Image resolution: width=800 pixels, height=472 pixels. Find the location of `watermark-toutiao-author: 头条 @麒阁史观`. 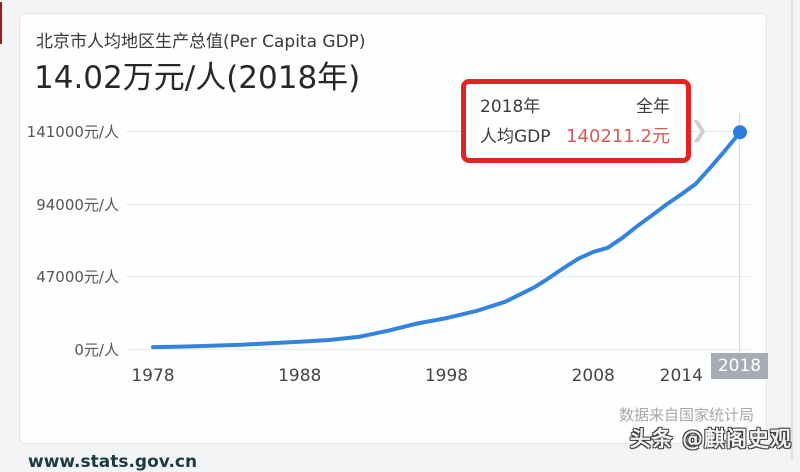

watermark-toutiao-author: 头条 @麒阁史观 is located at coordinates (710, 439).